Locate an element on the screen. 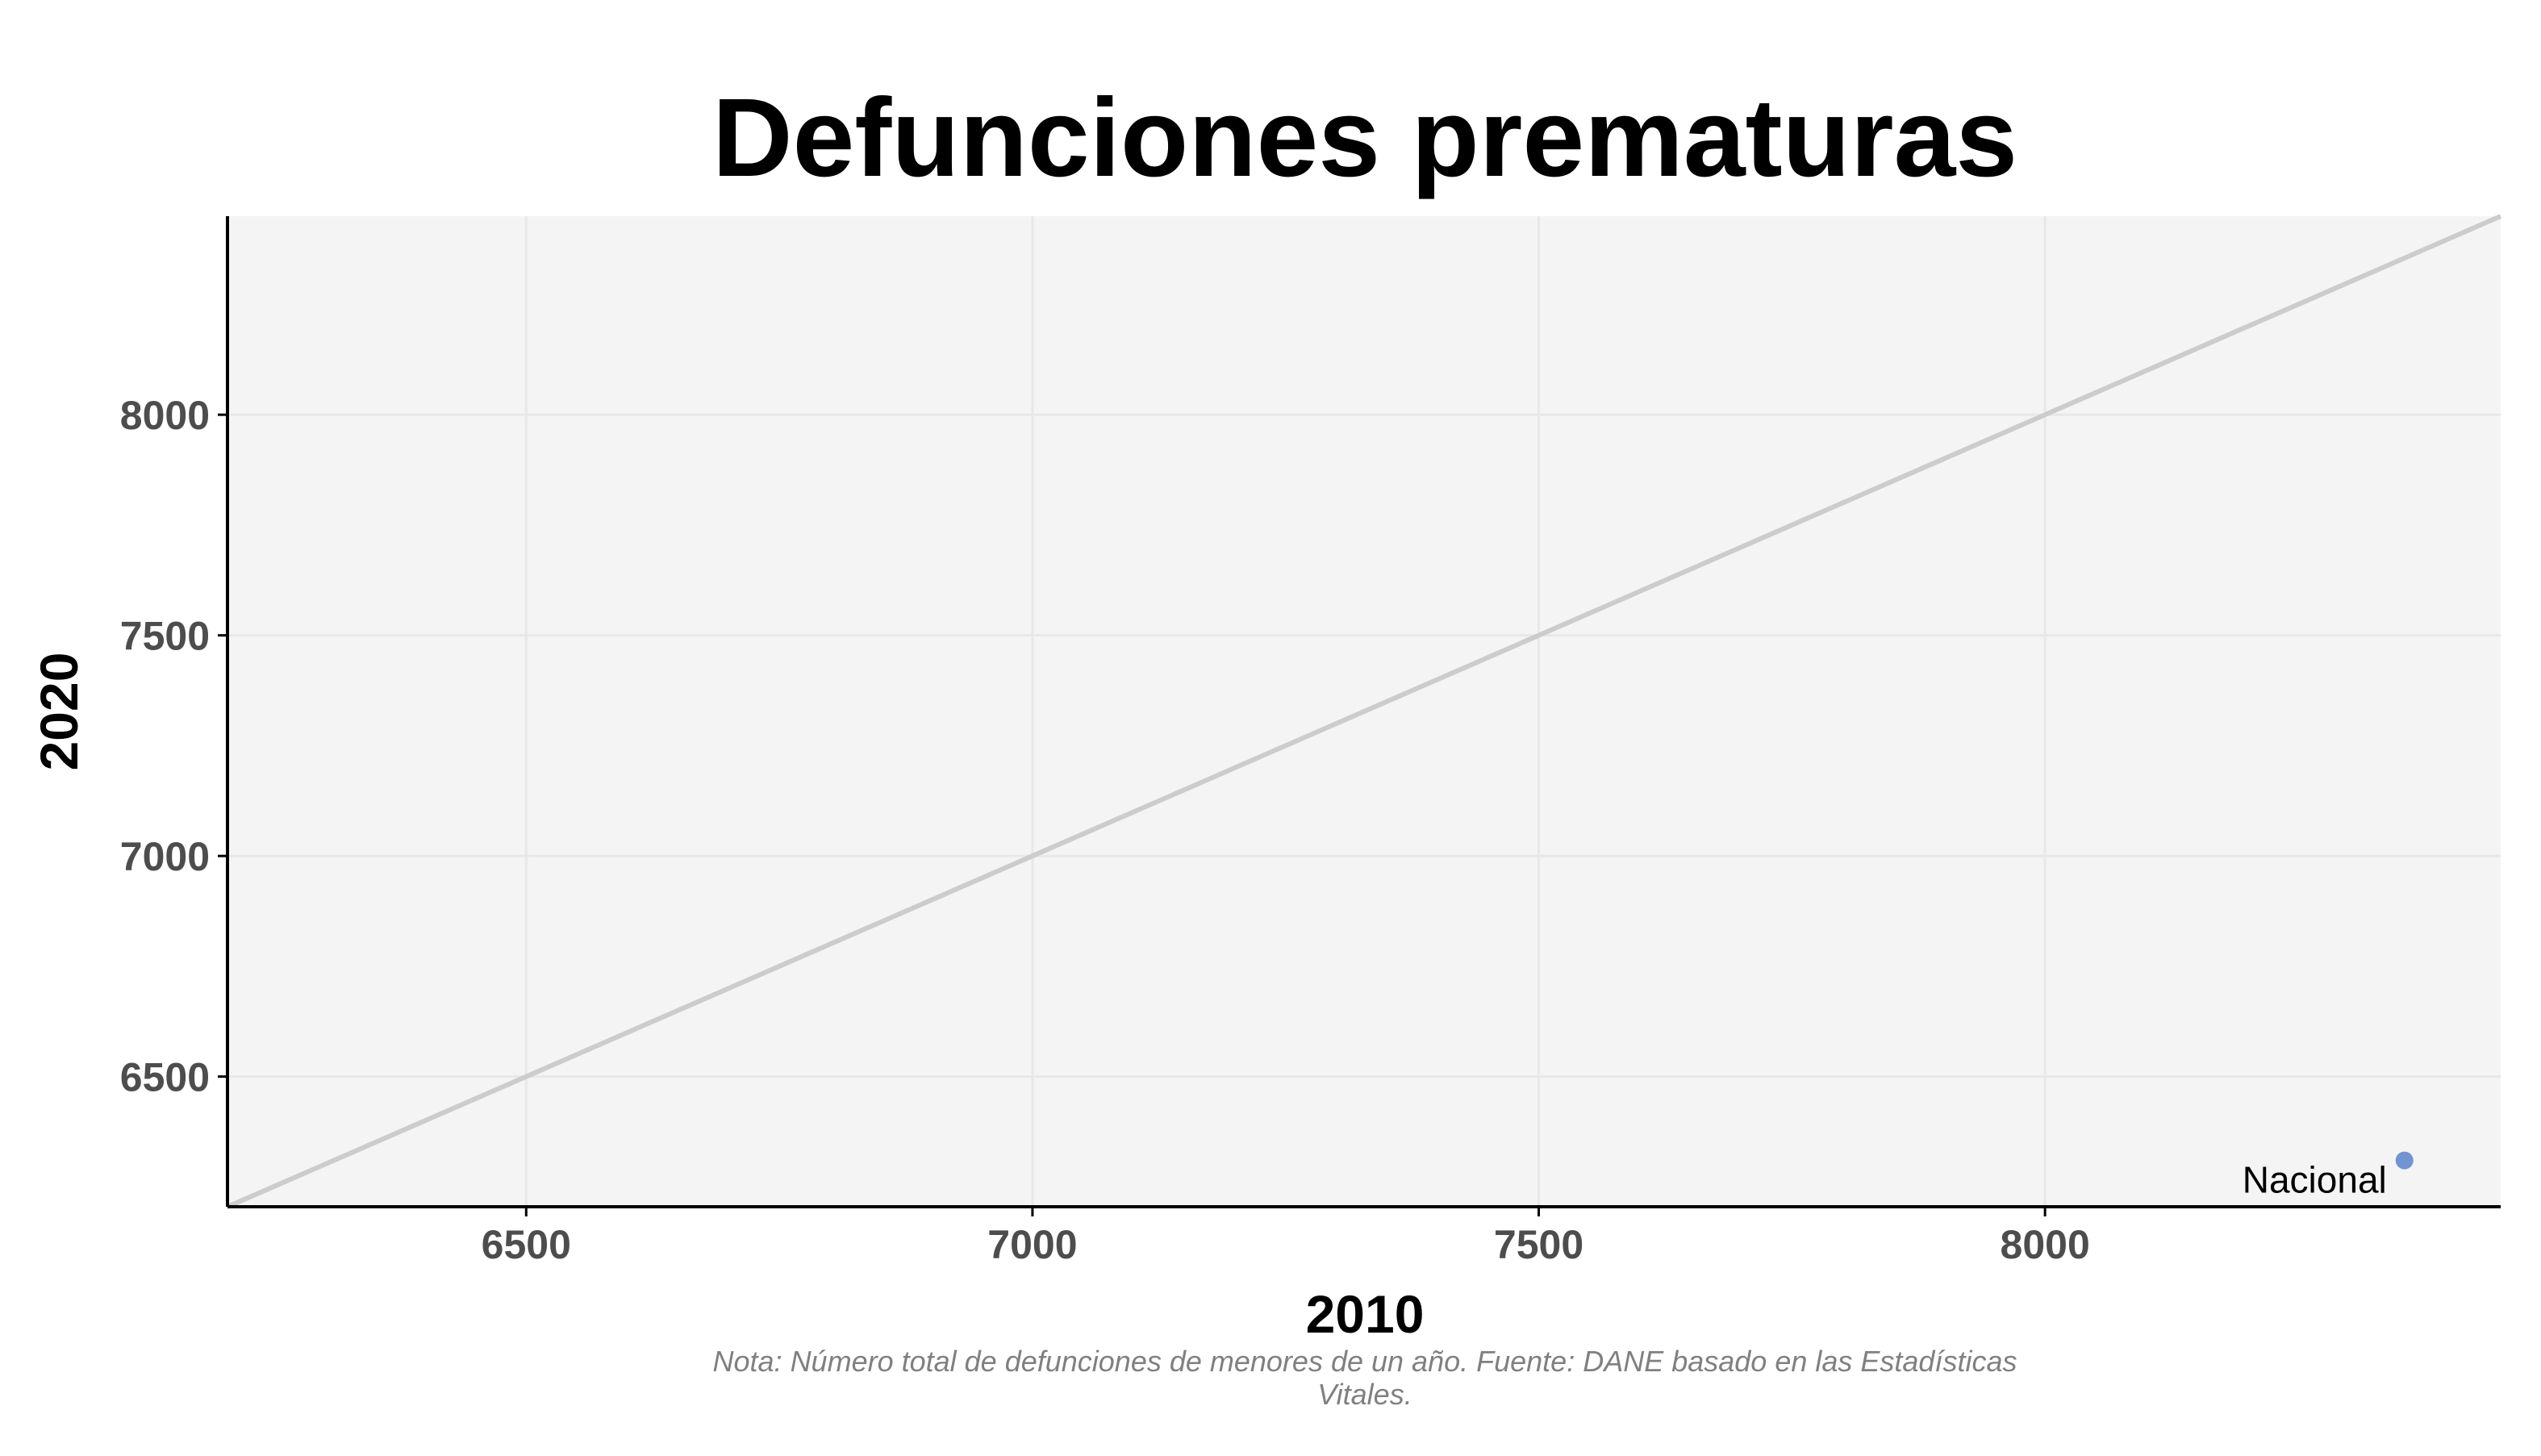 Image resolution: width=2541 pixels, height=1456 pixels. y-axis-ticks: 6500 7000 7500 8000 is located at coordinates (173, 747).